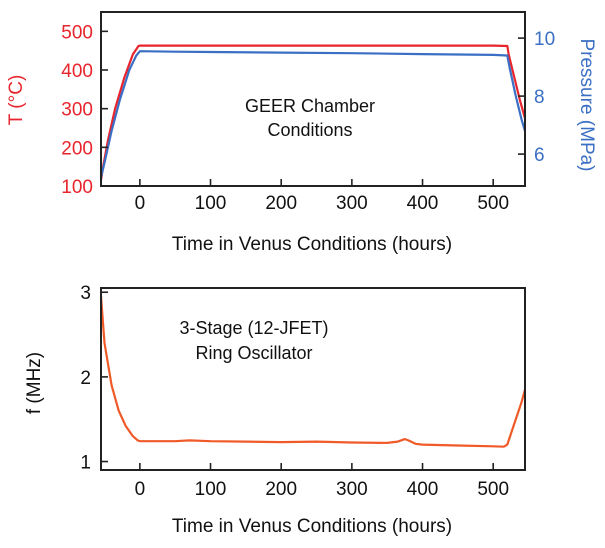  Describe the element at coordinates (312, 526) in the screenshot. I see `oscillator-x-axis-label: Time in Venus Conditions (hours)` at that location.